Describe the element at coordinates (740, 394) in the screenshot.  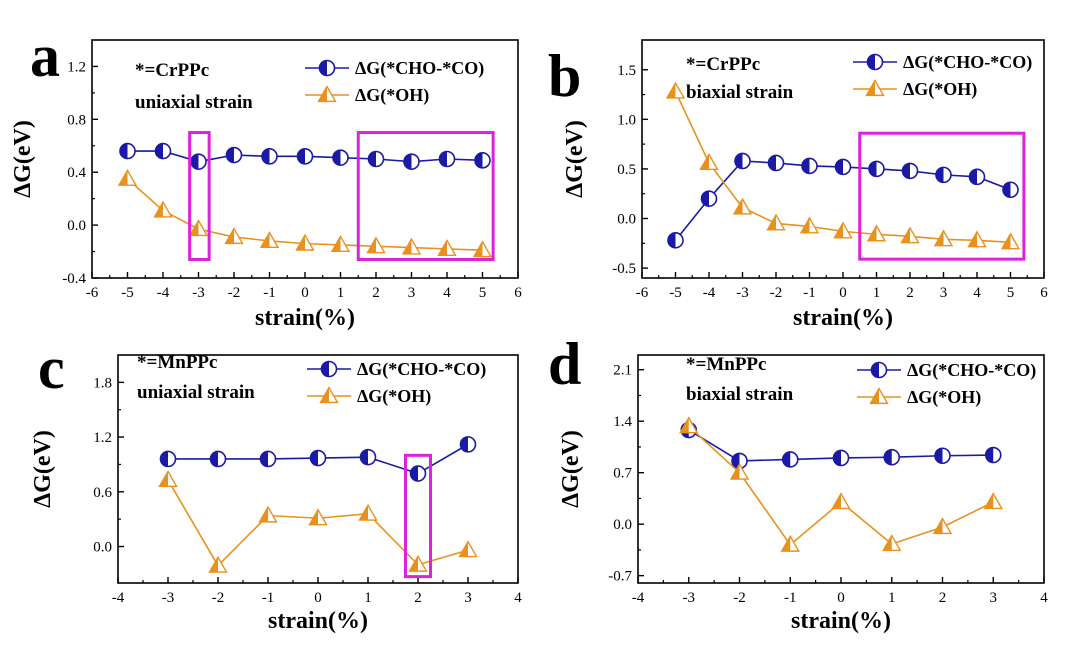
I see `strain-type-label: biaxial strain` at that location.